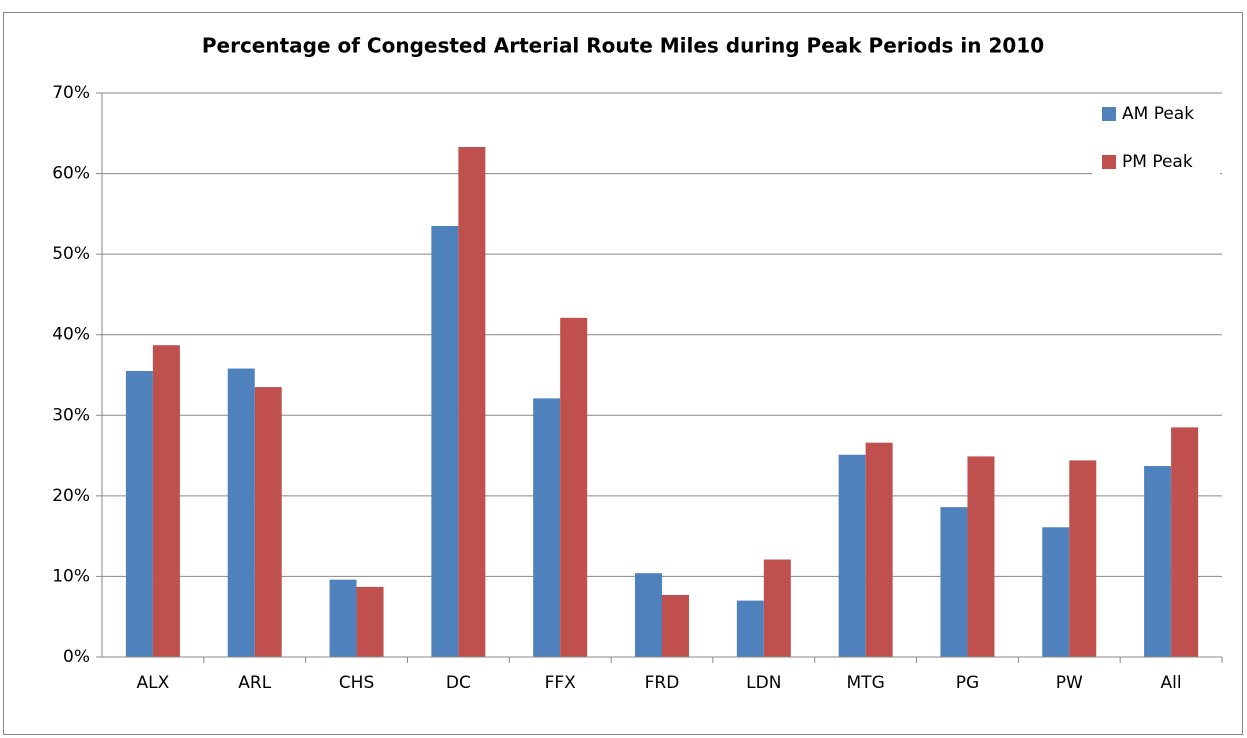 This screenshot has width=1247, height=738. Describe the element at coordinates (967, 683) in the screenshot. I see `x-tick-label: PG` at that location.